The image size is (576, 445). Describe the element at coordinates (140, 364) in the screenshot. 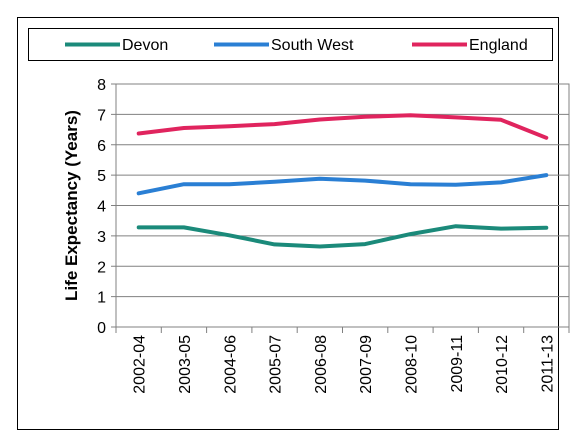

I see `x-tick-label-2002-04: 2002-04` at that location.